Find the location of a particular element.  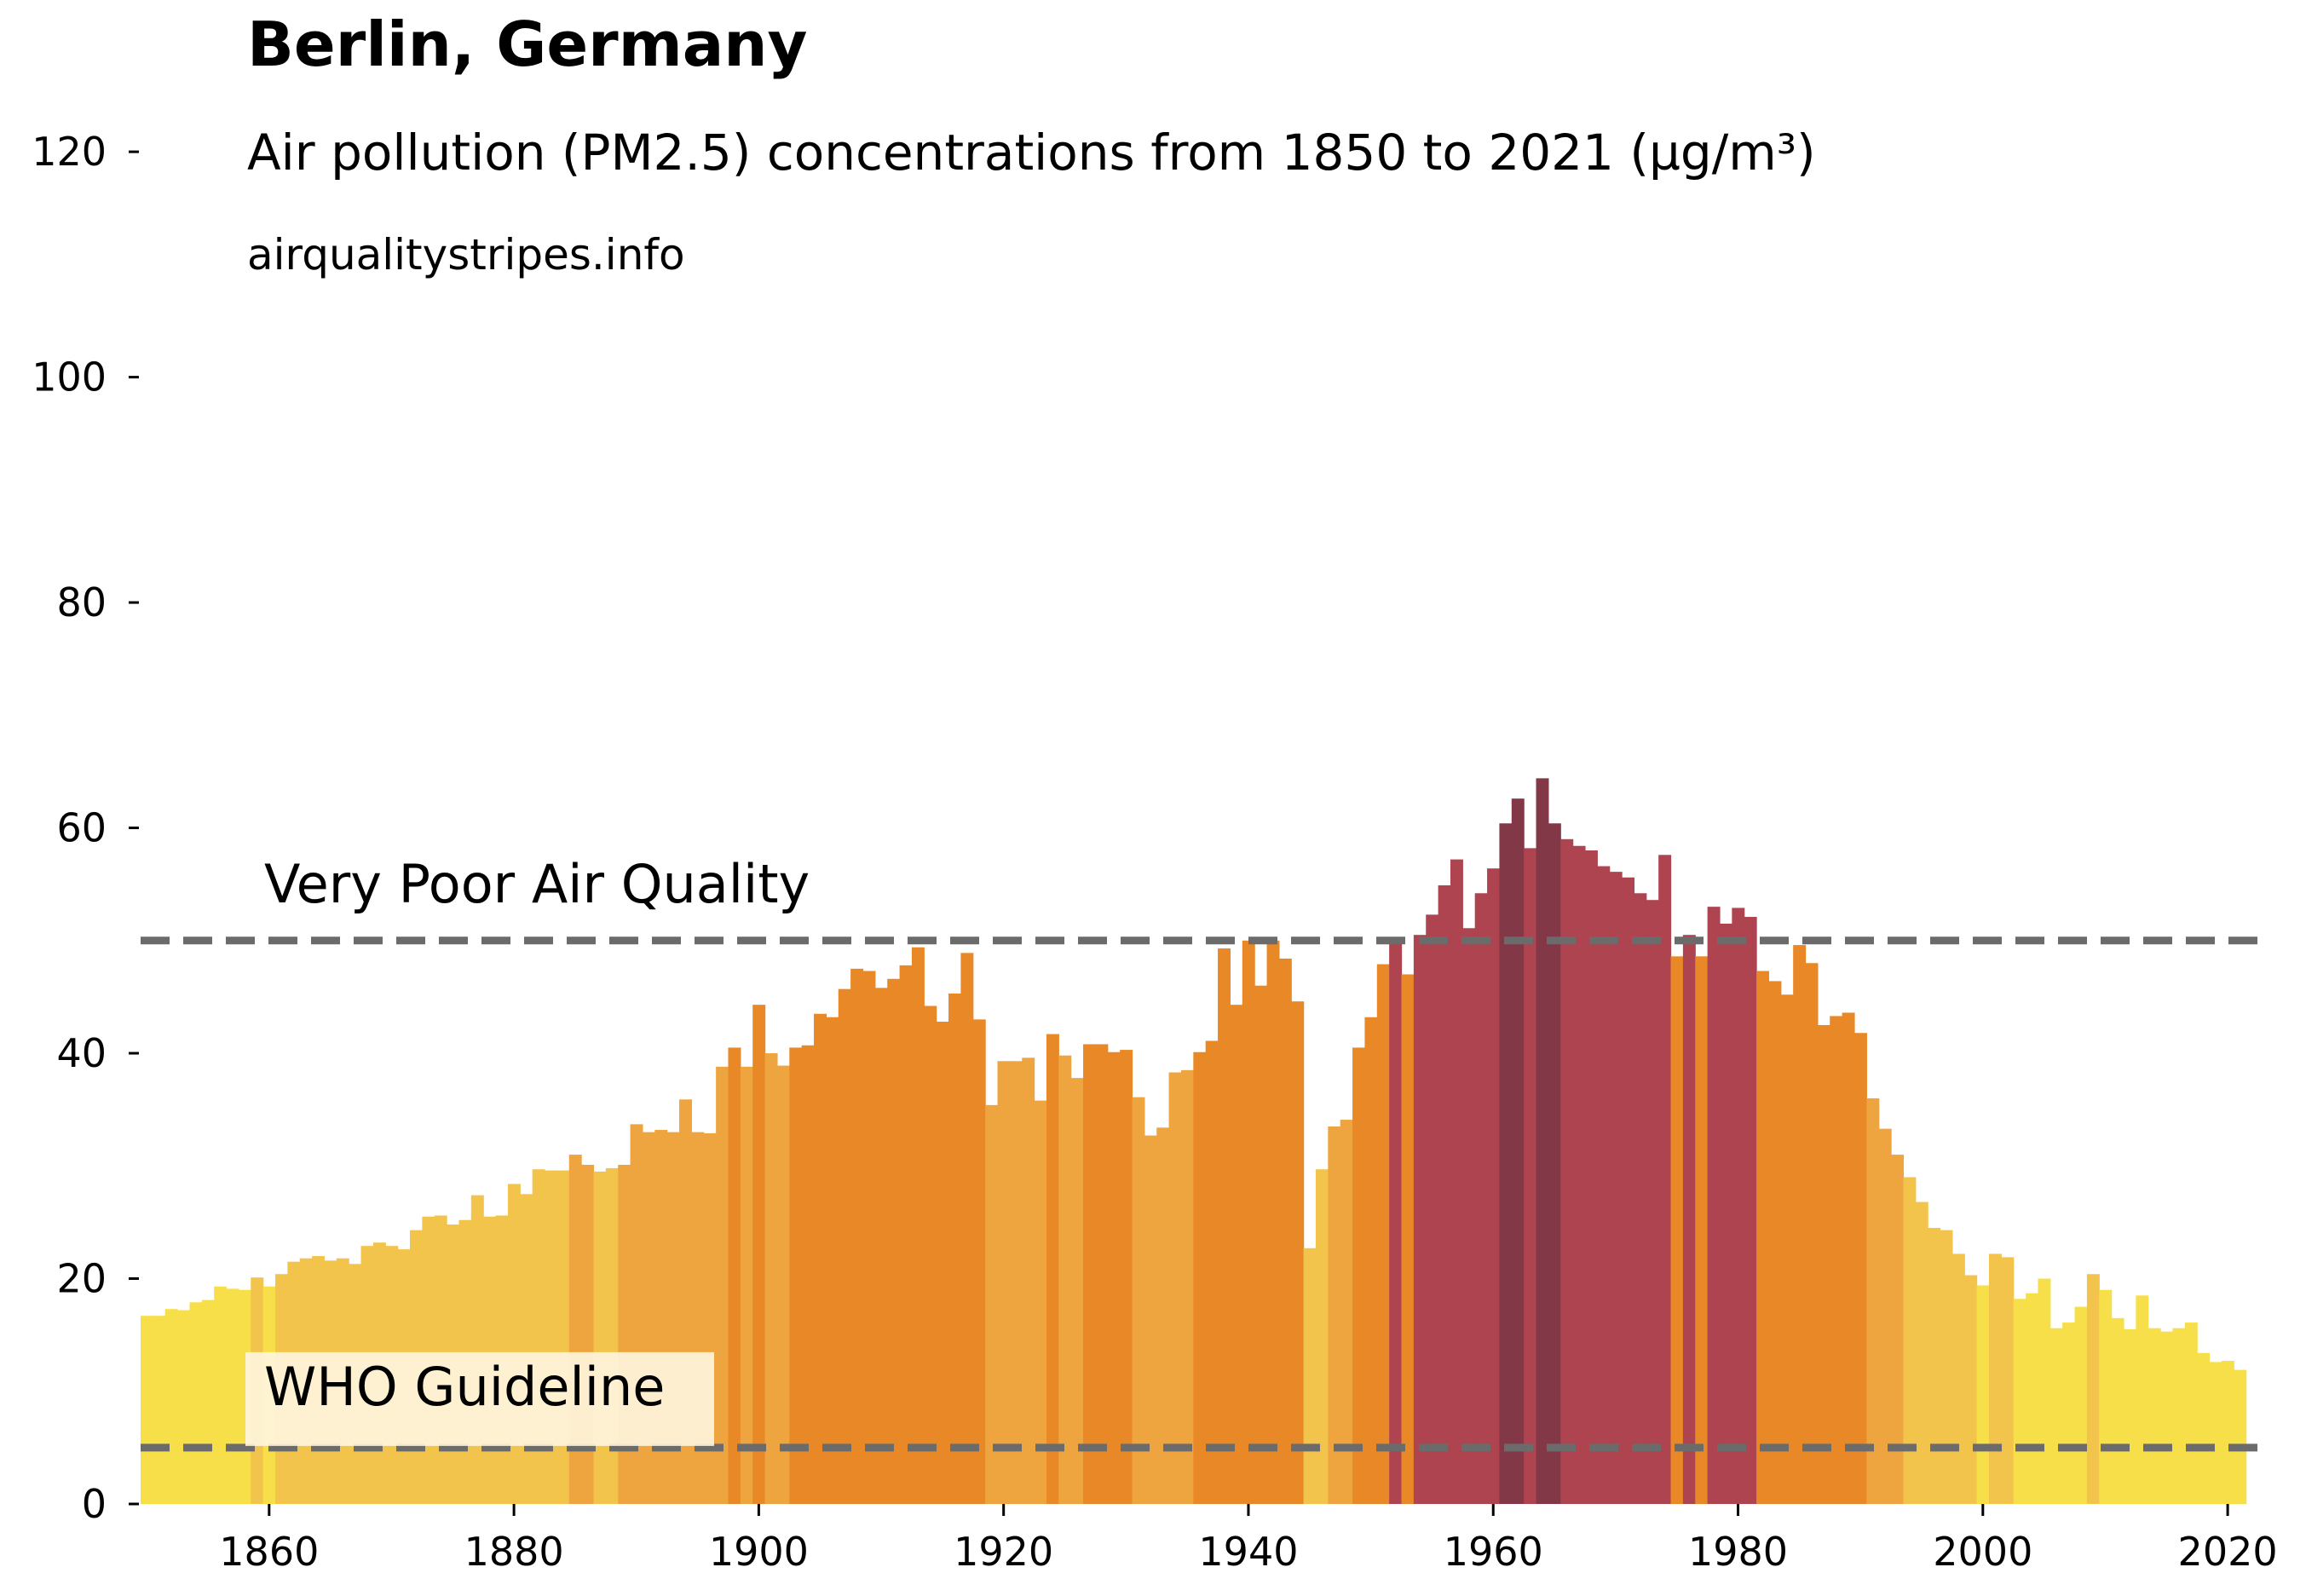

bar-1969 is located at coordinates (1604, 1185).